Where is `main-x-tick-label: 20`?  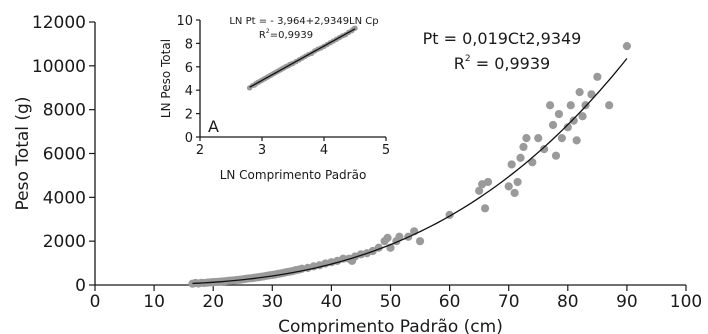
main-x-tick-label: 20 is located at coordinates (213, 302).